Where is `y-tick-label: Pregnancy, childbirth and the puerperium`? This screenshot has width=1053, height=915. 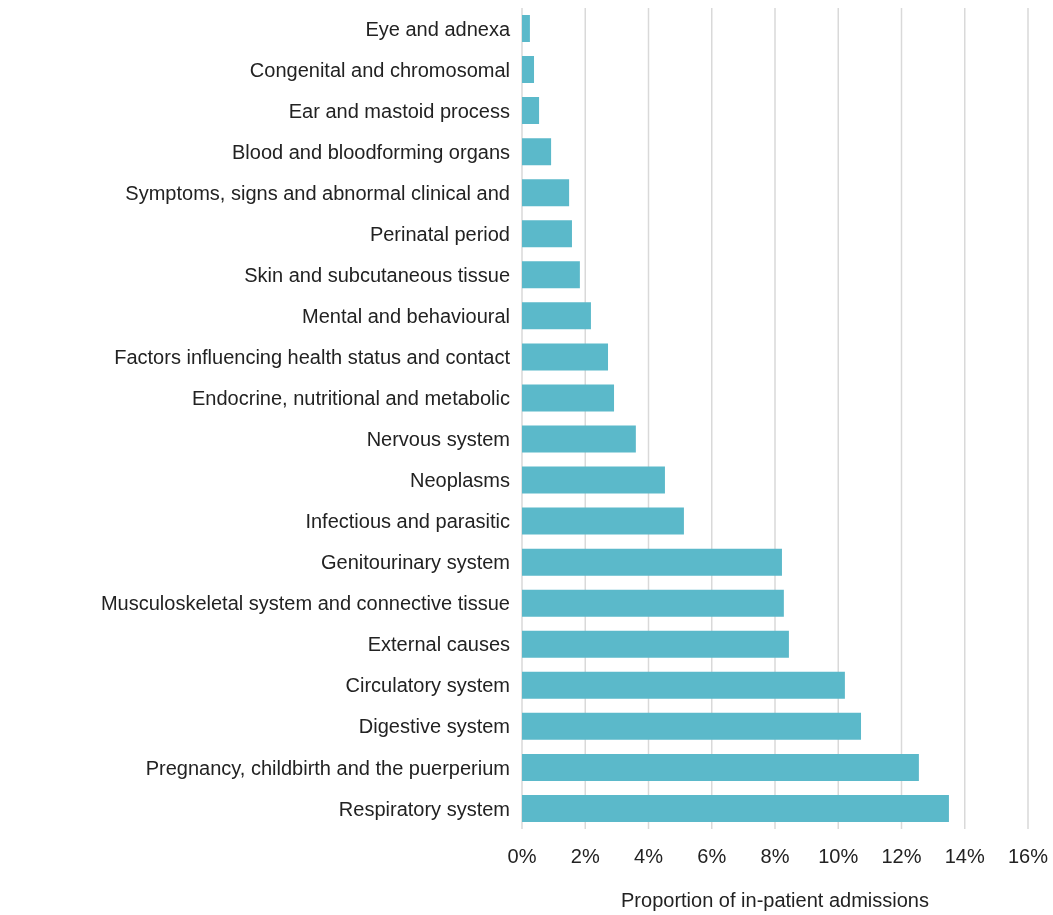 y-tick-label: Pregnancy, childbirth and the puerperium is located at coordinates (327, 767).